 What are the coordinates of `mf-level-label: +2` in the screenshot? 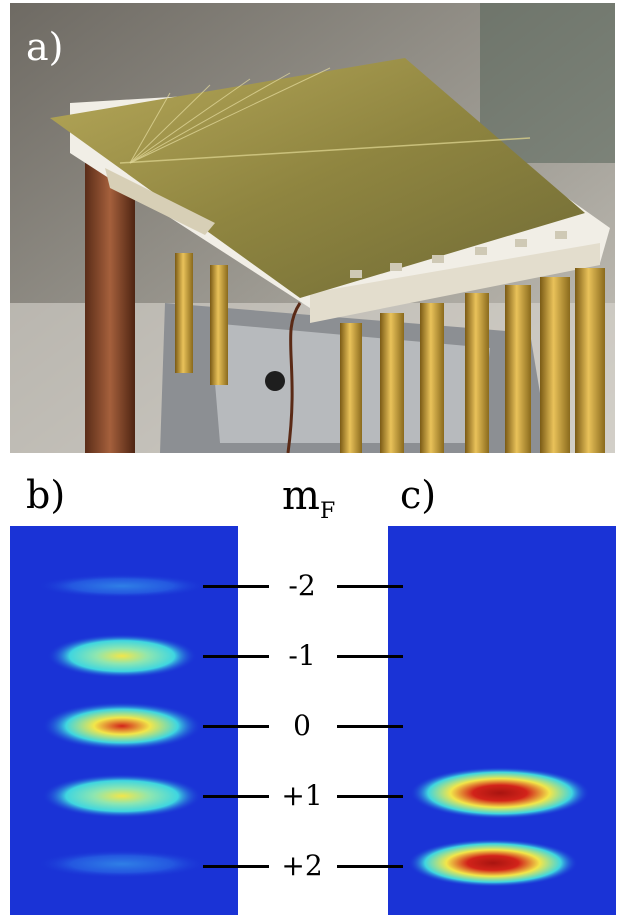 It's located at (302, 865).